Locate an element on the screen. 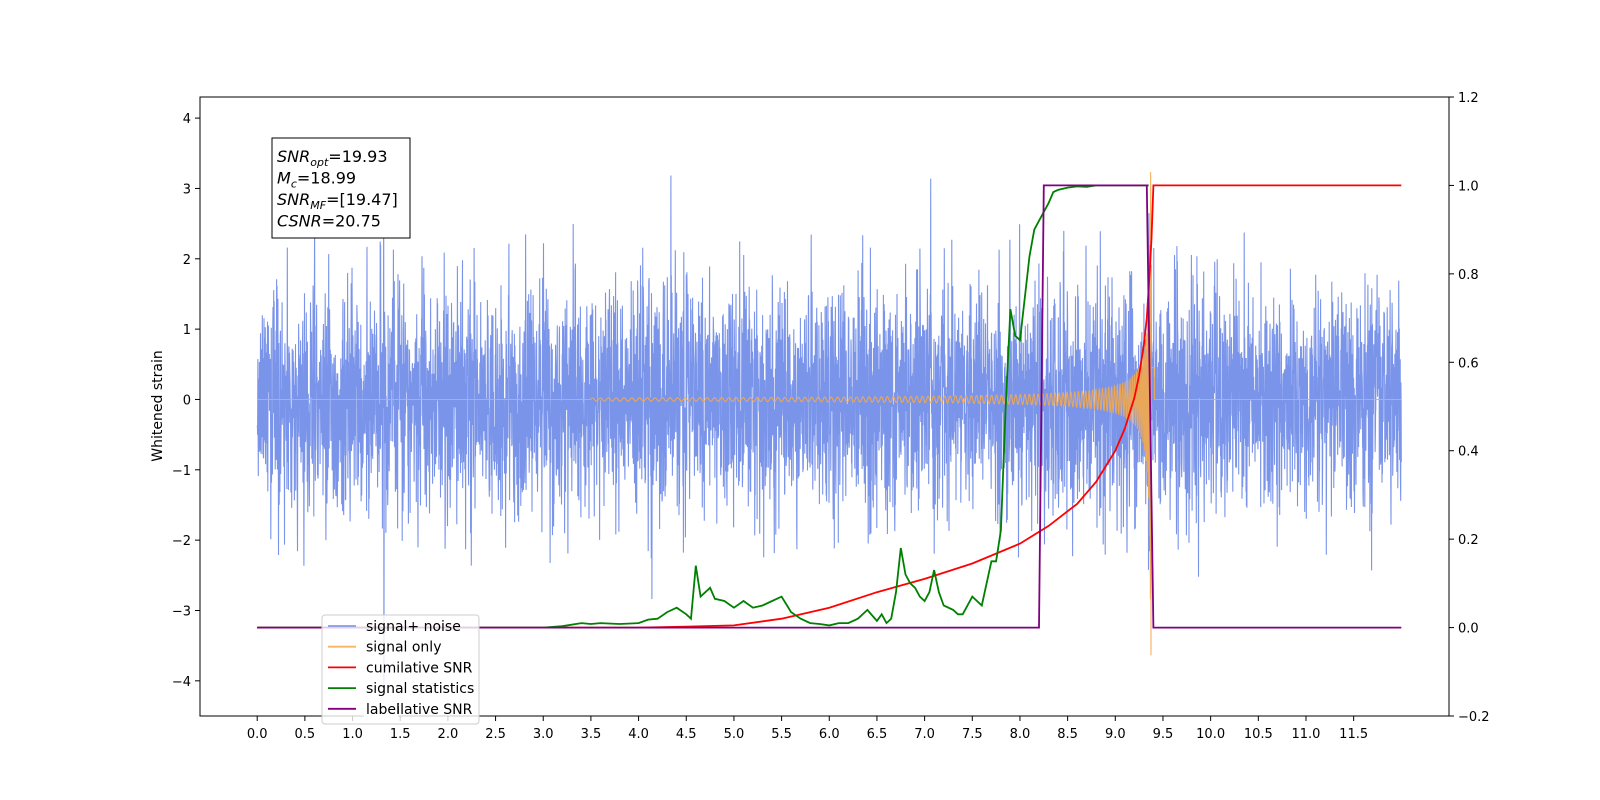 The height and width of the screenshot is (800, 1600). x-tick-label: 6.0 is located at coordinates (829, 734).